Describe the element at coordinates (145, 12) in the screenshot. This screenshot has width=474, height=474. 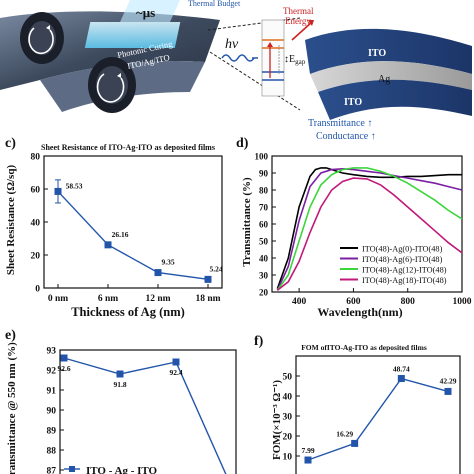
I see `pulse-duration-label: ~μs` at that location.